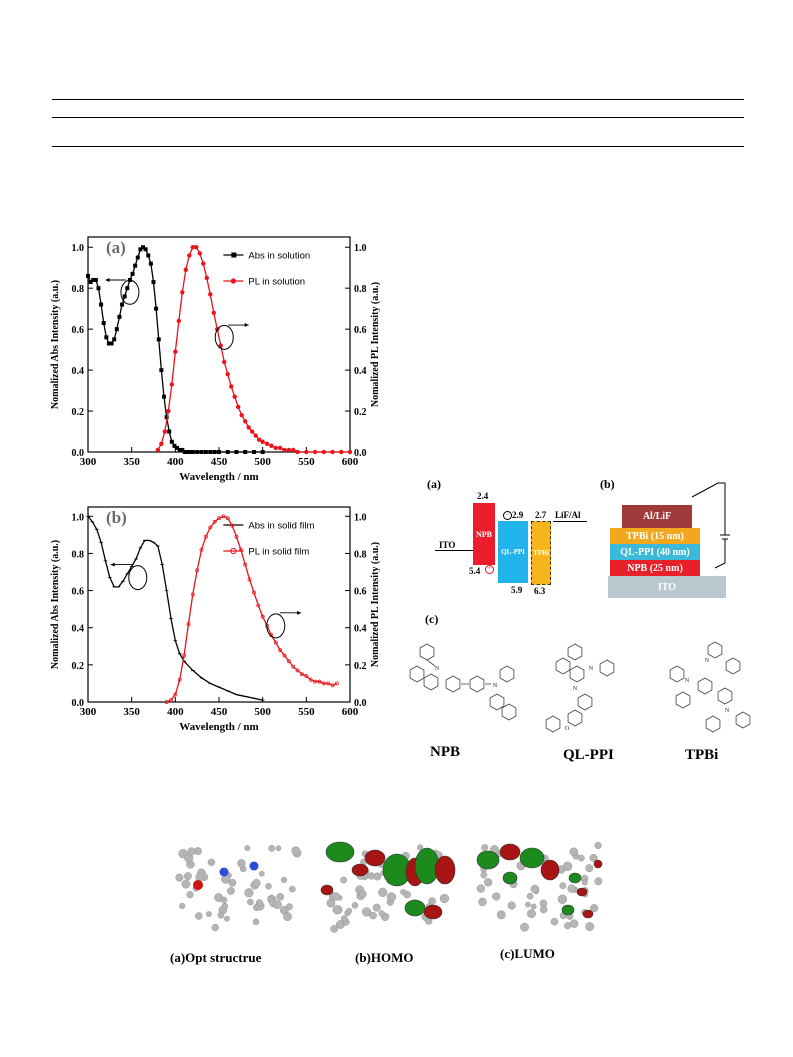 This screenshot has width=793, height=1057. I want to click on legend-label: PL in solution, so click(276, 282).